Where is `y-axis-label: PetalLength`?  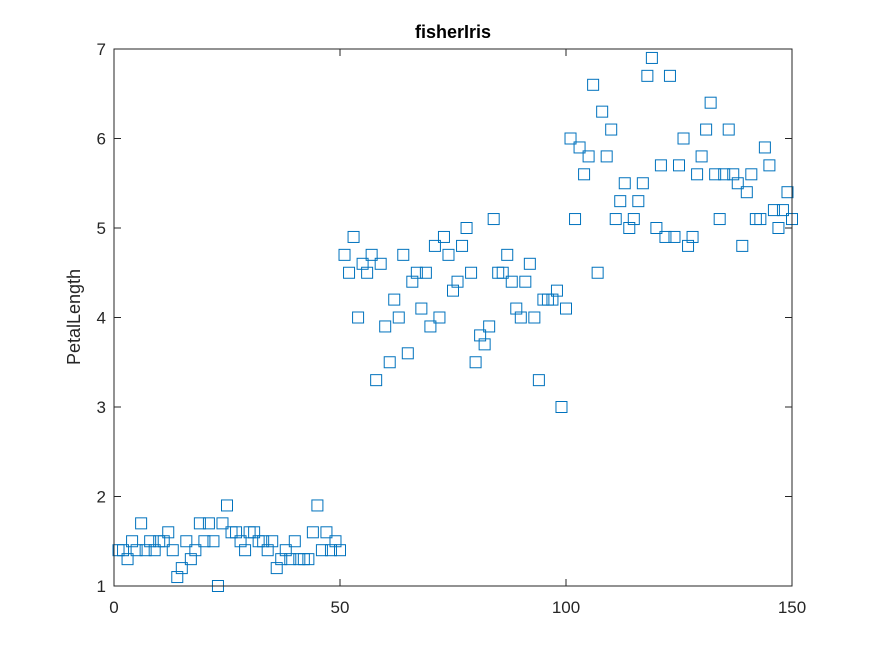 y-axis-label: PetalLength is located at coordinates (74, 317).